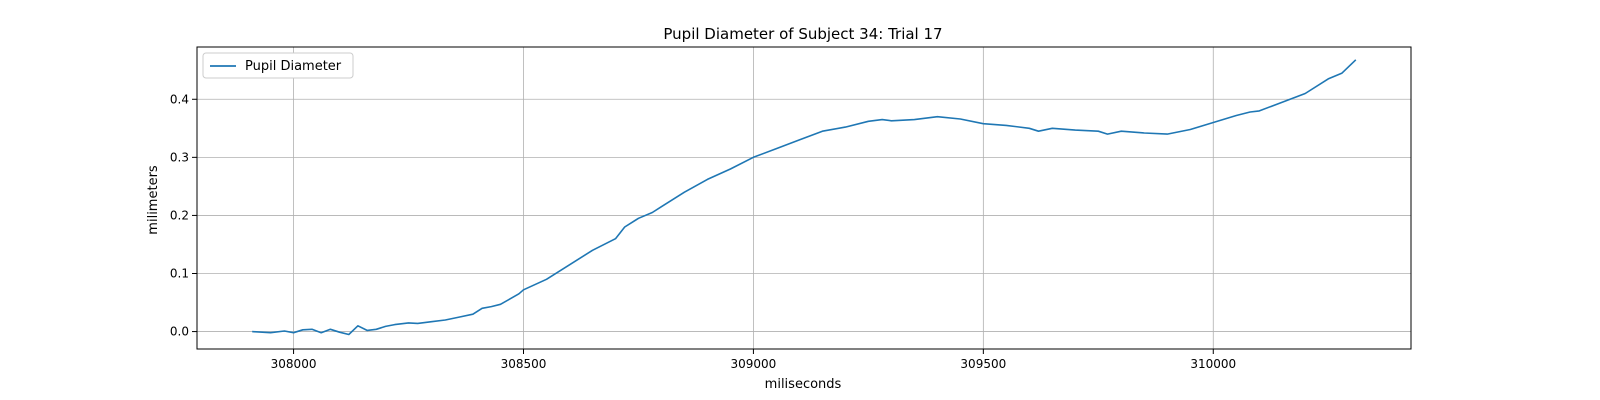  What do you see at coordinates (524, 364) in the screenshot?
I see `x-tick-label: 308500` at bounding box center [524, 364].